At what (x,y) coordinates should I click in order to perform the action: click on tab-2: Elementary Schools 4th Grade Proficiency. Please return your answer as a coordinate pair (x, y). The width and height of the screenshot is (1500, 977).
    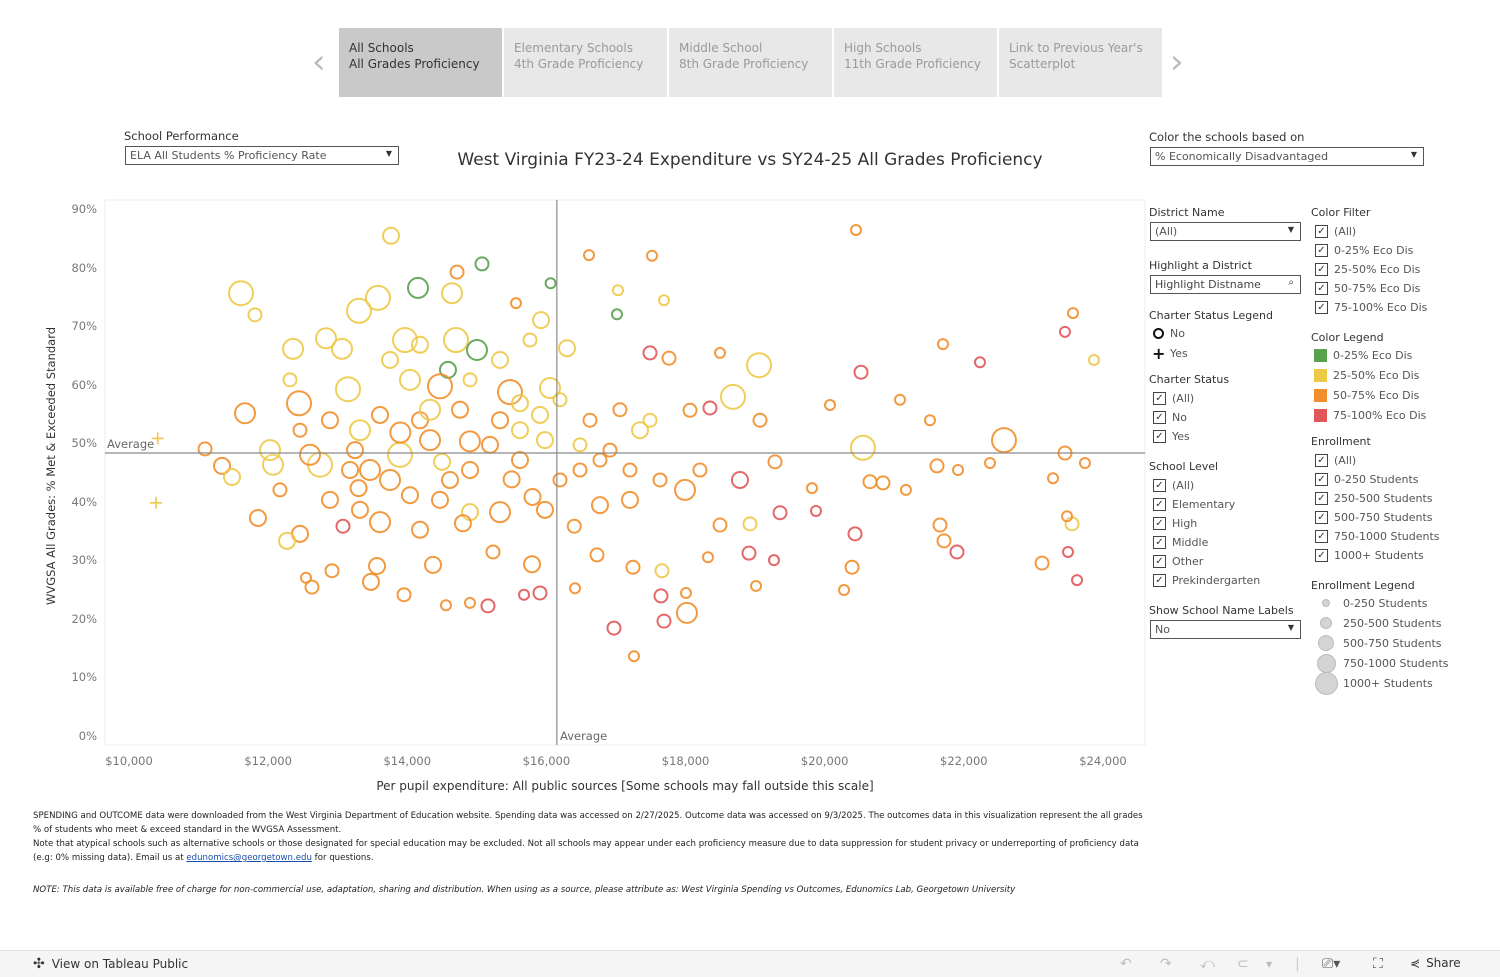
    Looking at the image, I should click on (585, 62).